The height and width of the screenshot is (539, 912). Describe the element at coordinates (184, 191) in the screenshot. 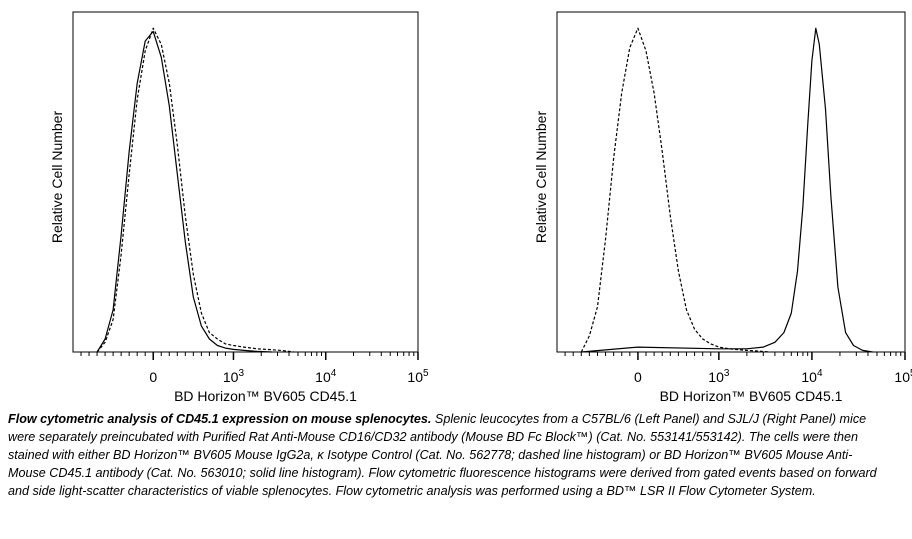

I see `cd45-1-histogram` at that location.